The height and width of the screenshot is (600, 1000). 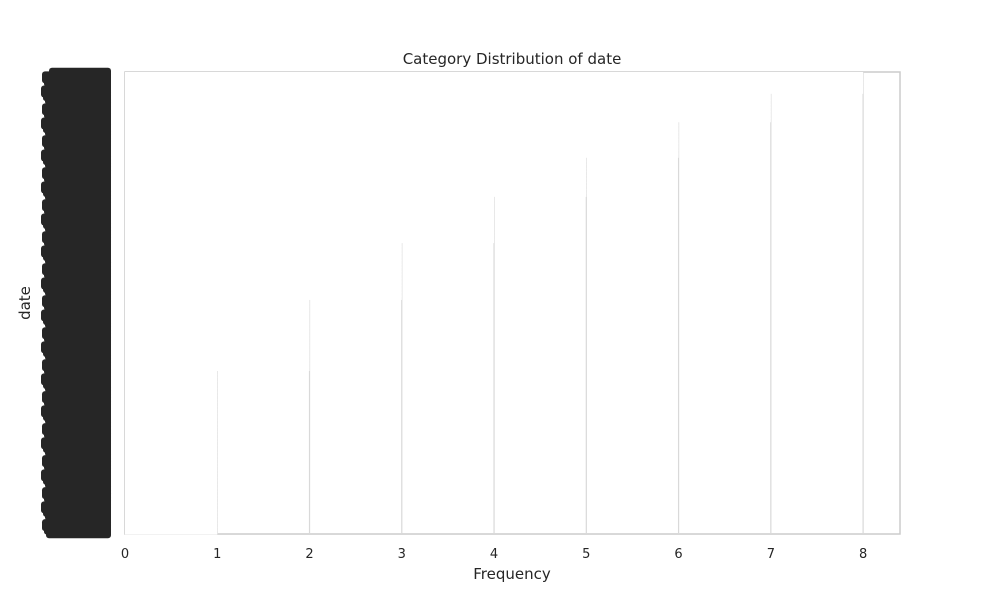 What do you see at coordinates (217, 554) in the screenshot?
I see `x-tick-label: 1` at bounding box center [217, 554].